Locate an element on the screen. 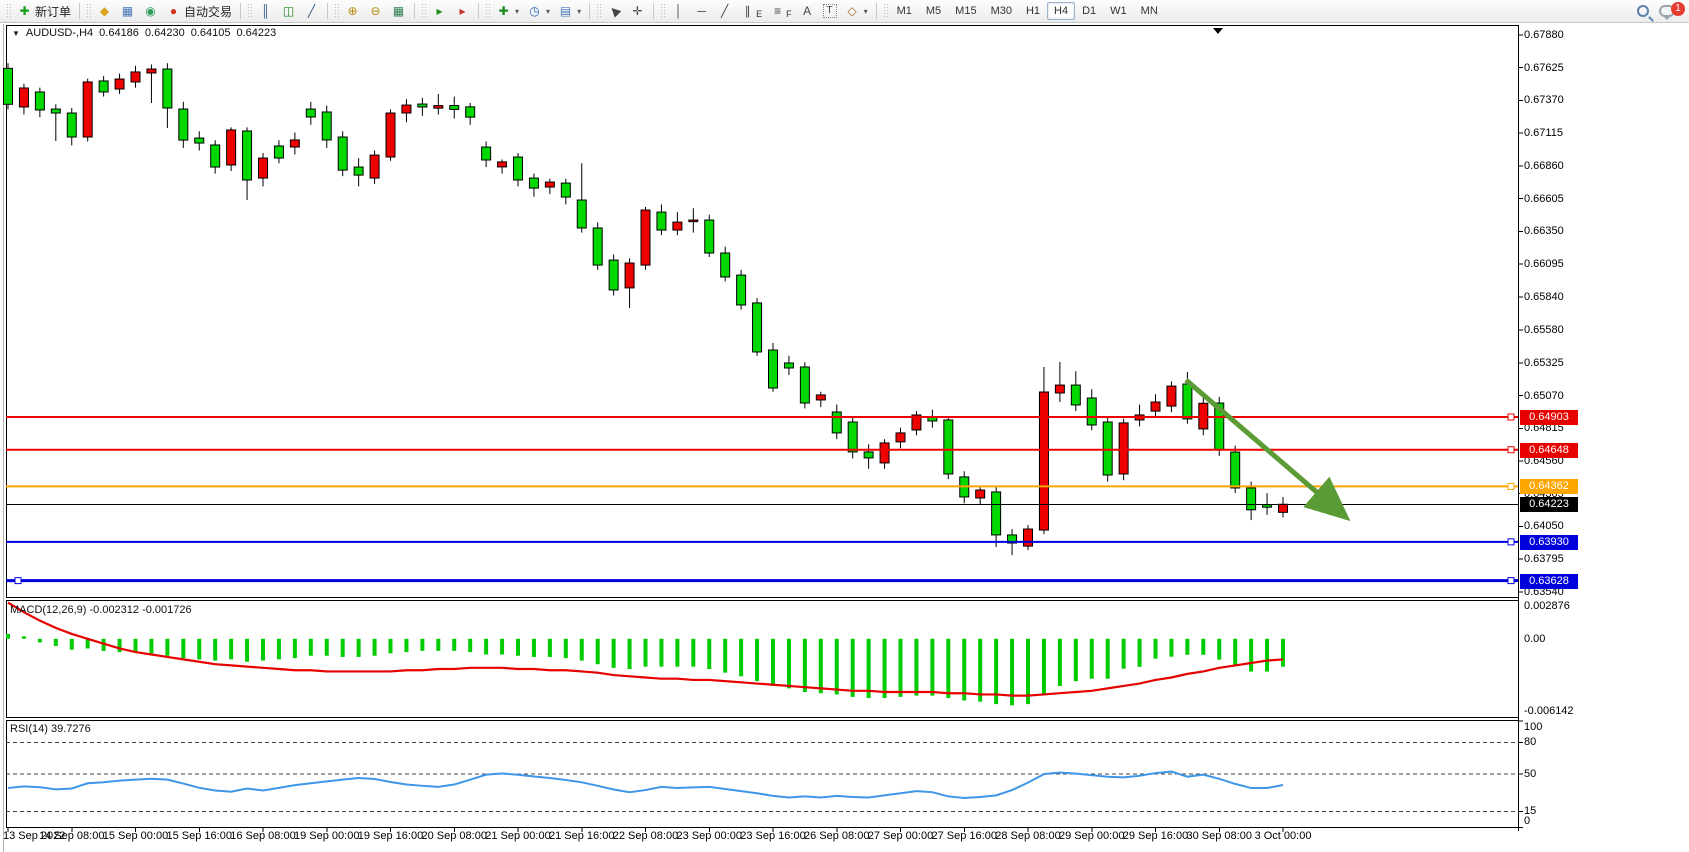  price-axis-tick: 0.67880 is located at coordinates (1544, 35).